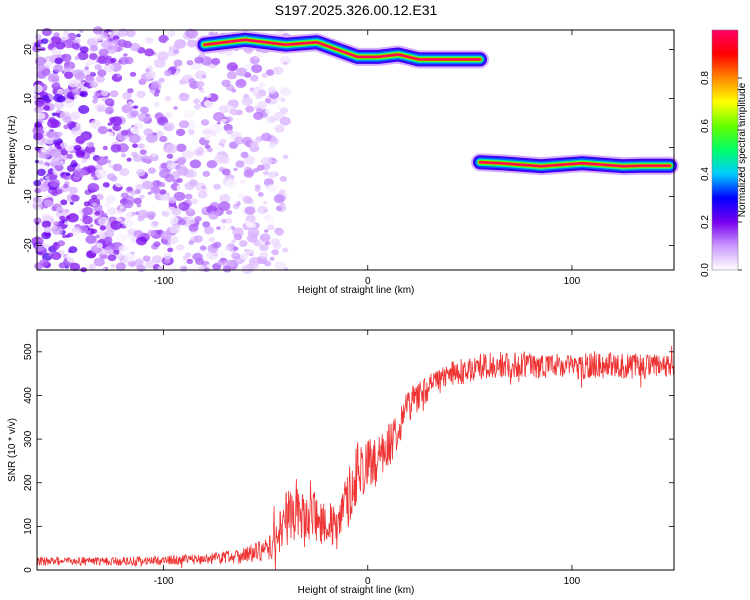 This screenshot has height=600, width=750. What do you see at coordinates (12, 450) in the screenshot?
I see `snr-y-label: SNR (10 * v/v)` at bounding box center [12, 450].